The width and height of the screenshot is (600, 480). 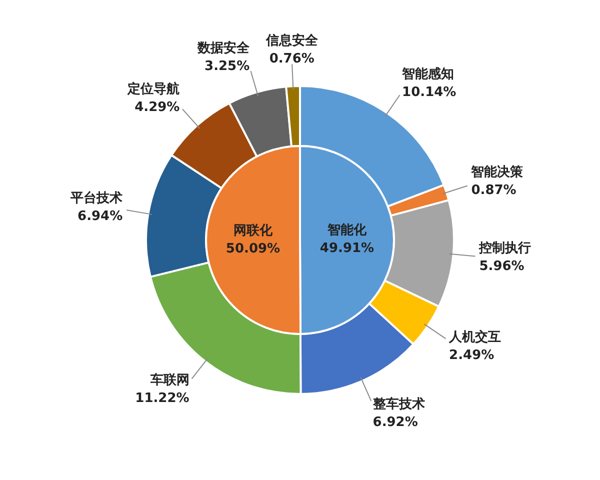 What do you see at coordinates (475, 336) in the screenshot?
I see `slice-label: 人机交互` at bounding box center [475, 336].